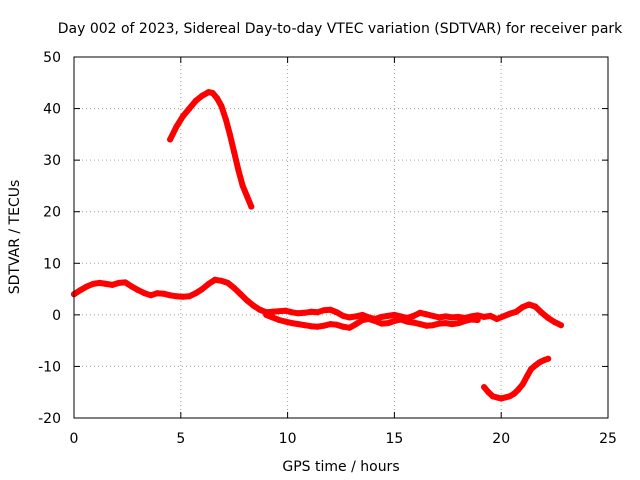 The width and height of the screenshot is (640, 480). What do you see at coordinates (52, 110) in the screenshot?
I see `y-tick-label: 40` at bounding box center [52, 110].